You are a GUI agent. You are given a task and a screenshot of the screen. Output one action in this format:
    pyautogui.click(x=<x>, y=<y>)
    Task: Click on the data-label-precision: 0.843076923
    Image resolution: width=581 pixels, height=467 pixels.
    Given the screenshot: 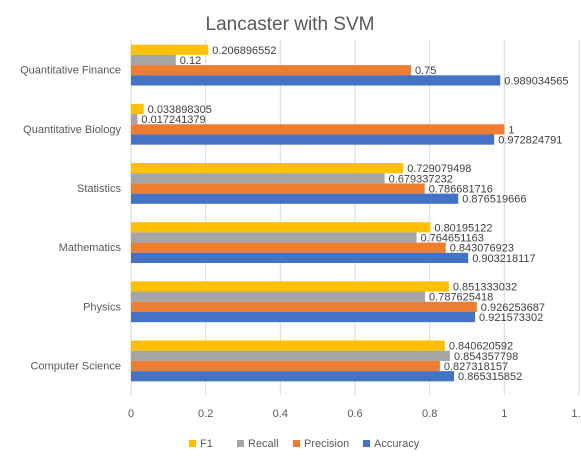 What is the action you would take?
    pyautogui.click(x=482, y=249)
    